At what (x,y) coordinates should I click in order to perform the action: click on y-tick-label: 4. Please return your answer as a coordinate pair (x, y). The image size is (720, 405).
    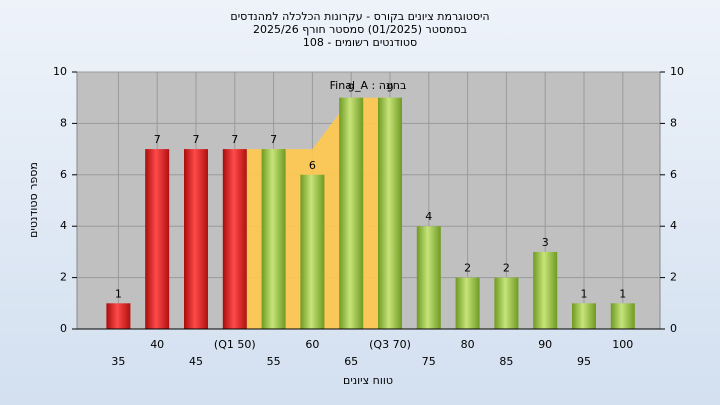
    Looking at the image, I should click on (63, 225).